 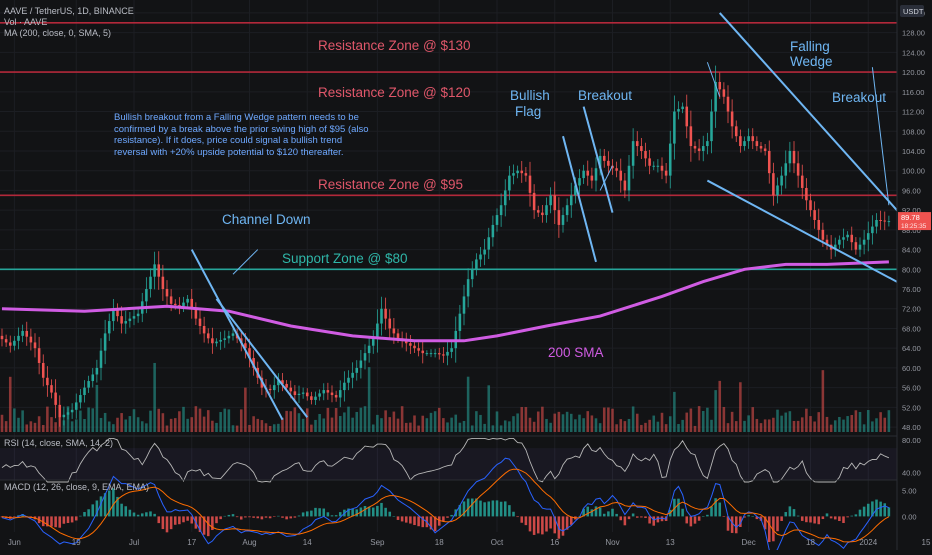 What do you see at coordinates (249, 542) in the screenshot?
I see `time-tick-label: Aug` at bounding box center [249, 542].